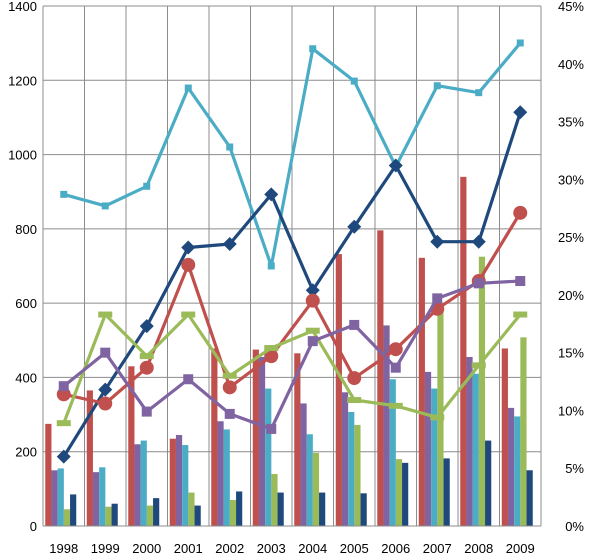 This screenshot has height=558, width=590. Describe the element at coordinates (271, 548) in the screenshot. I see `x-tick-label: 2003` at that location.